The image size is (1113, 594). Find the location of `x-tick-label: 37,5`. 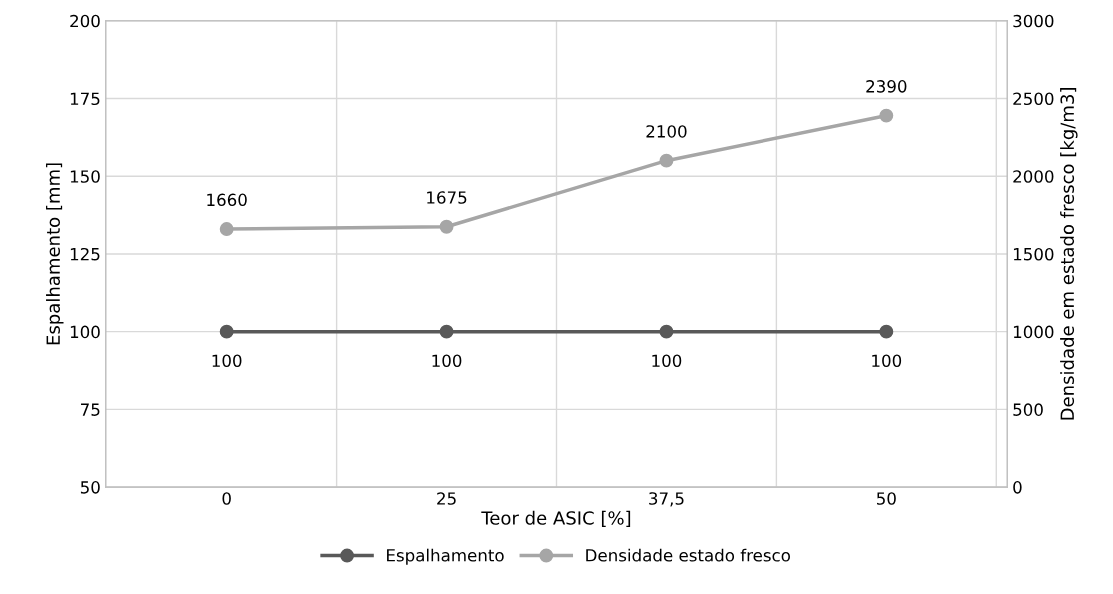

x-tick-label: 37,5 is located at coordinates (666, 499).